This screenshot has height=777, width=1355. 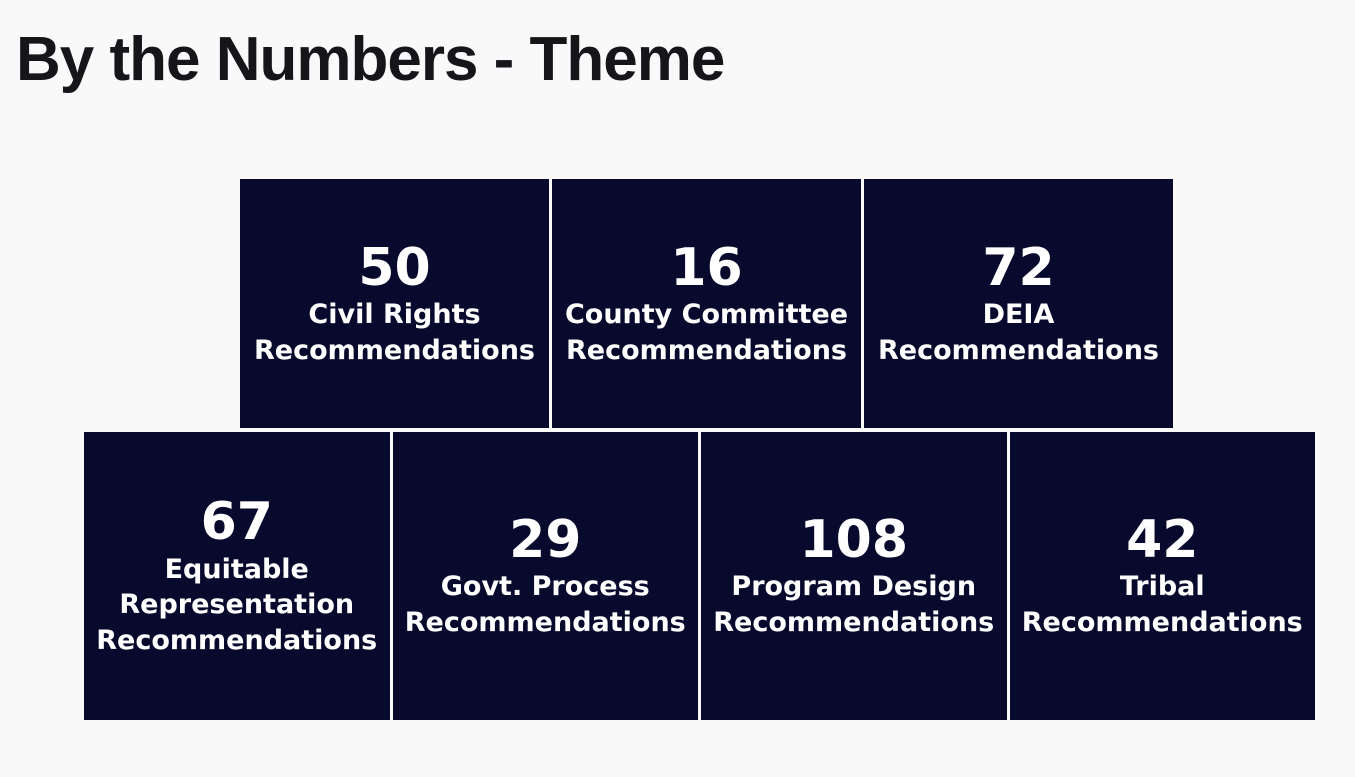 I want to click on stat-value-deia: 72, so click(x=1018, y=267).